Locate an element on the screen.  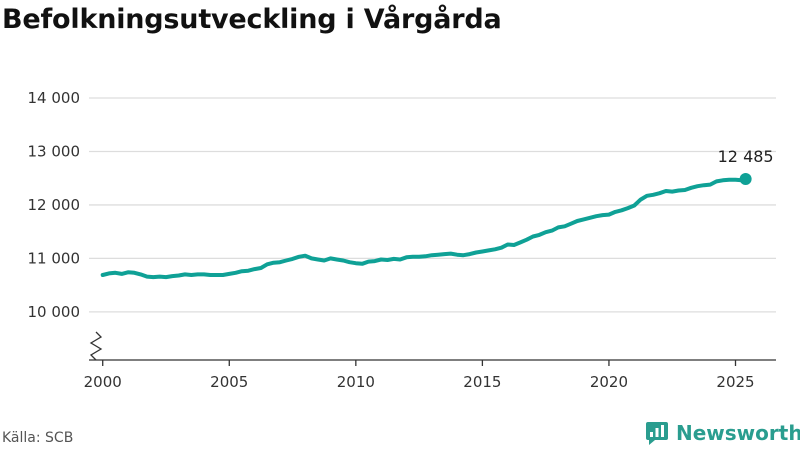
y-tick-label: 12 000 is located at coordinates (54, 205).